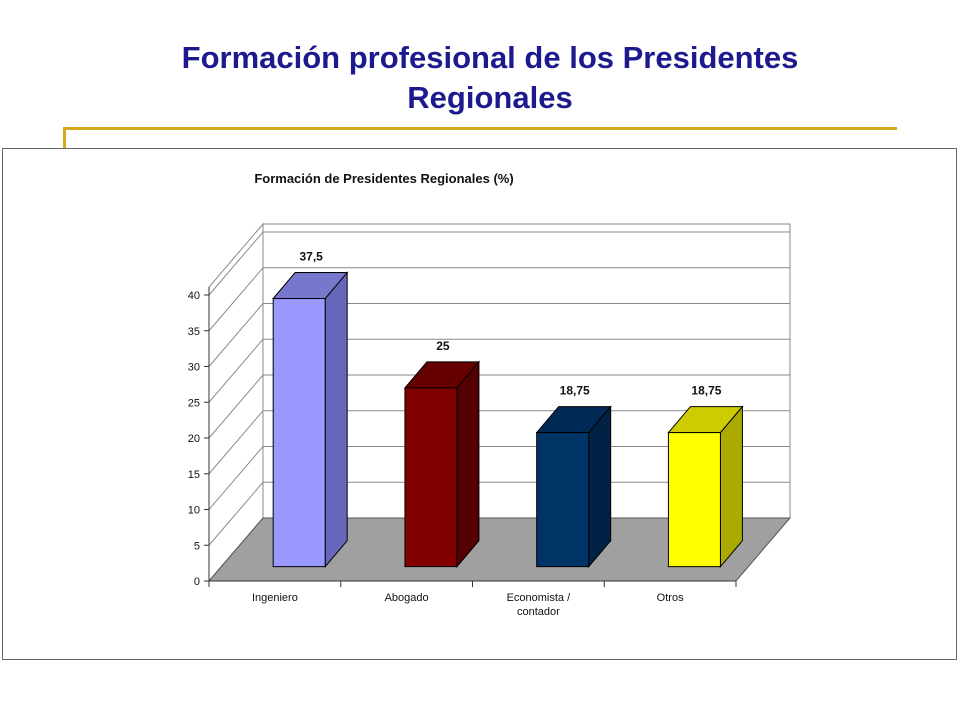 This screenshot has width=960, height=720. Describe the element at coordinates (194, 475) in the screenshot. I see `y-tick-label: 15` at that location.